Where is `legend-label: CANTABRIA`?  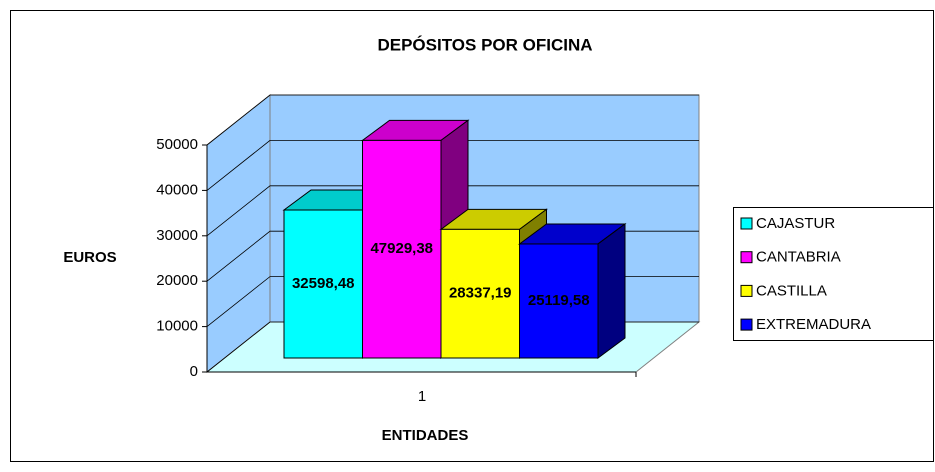 legend-label: CANTABRIA is located at coordinates (798, 257).